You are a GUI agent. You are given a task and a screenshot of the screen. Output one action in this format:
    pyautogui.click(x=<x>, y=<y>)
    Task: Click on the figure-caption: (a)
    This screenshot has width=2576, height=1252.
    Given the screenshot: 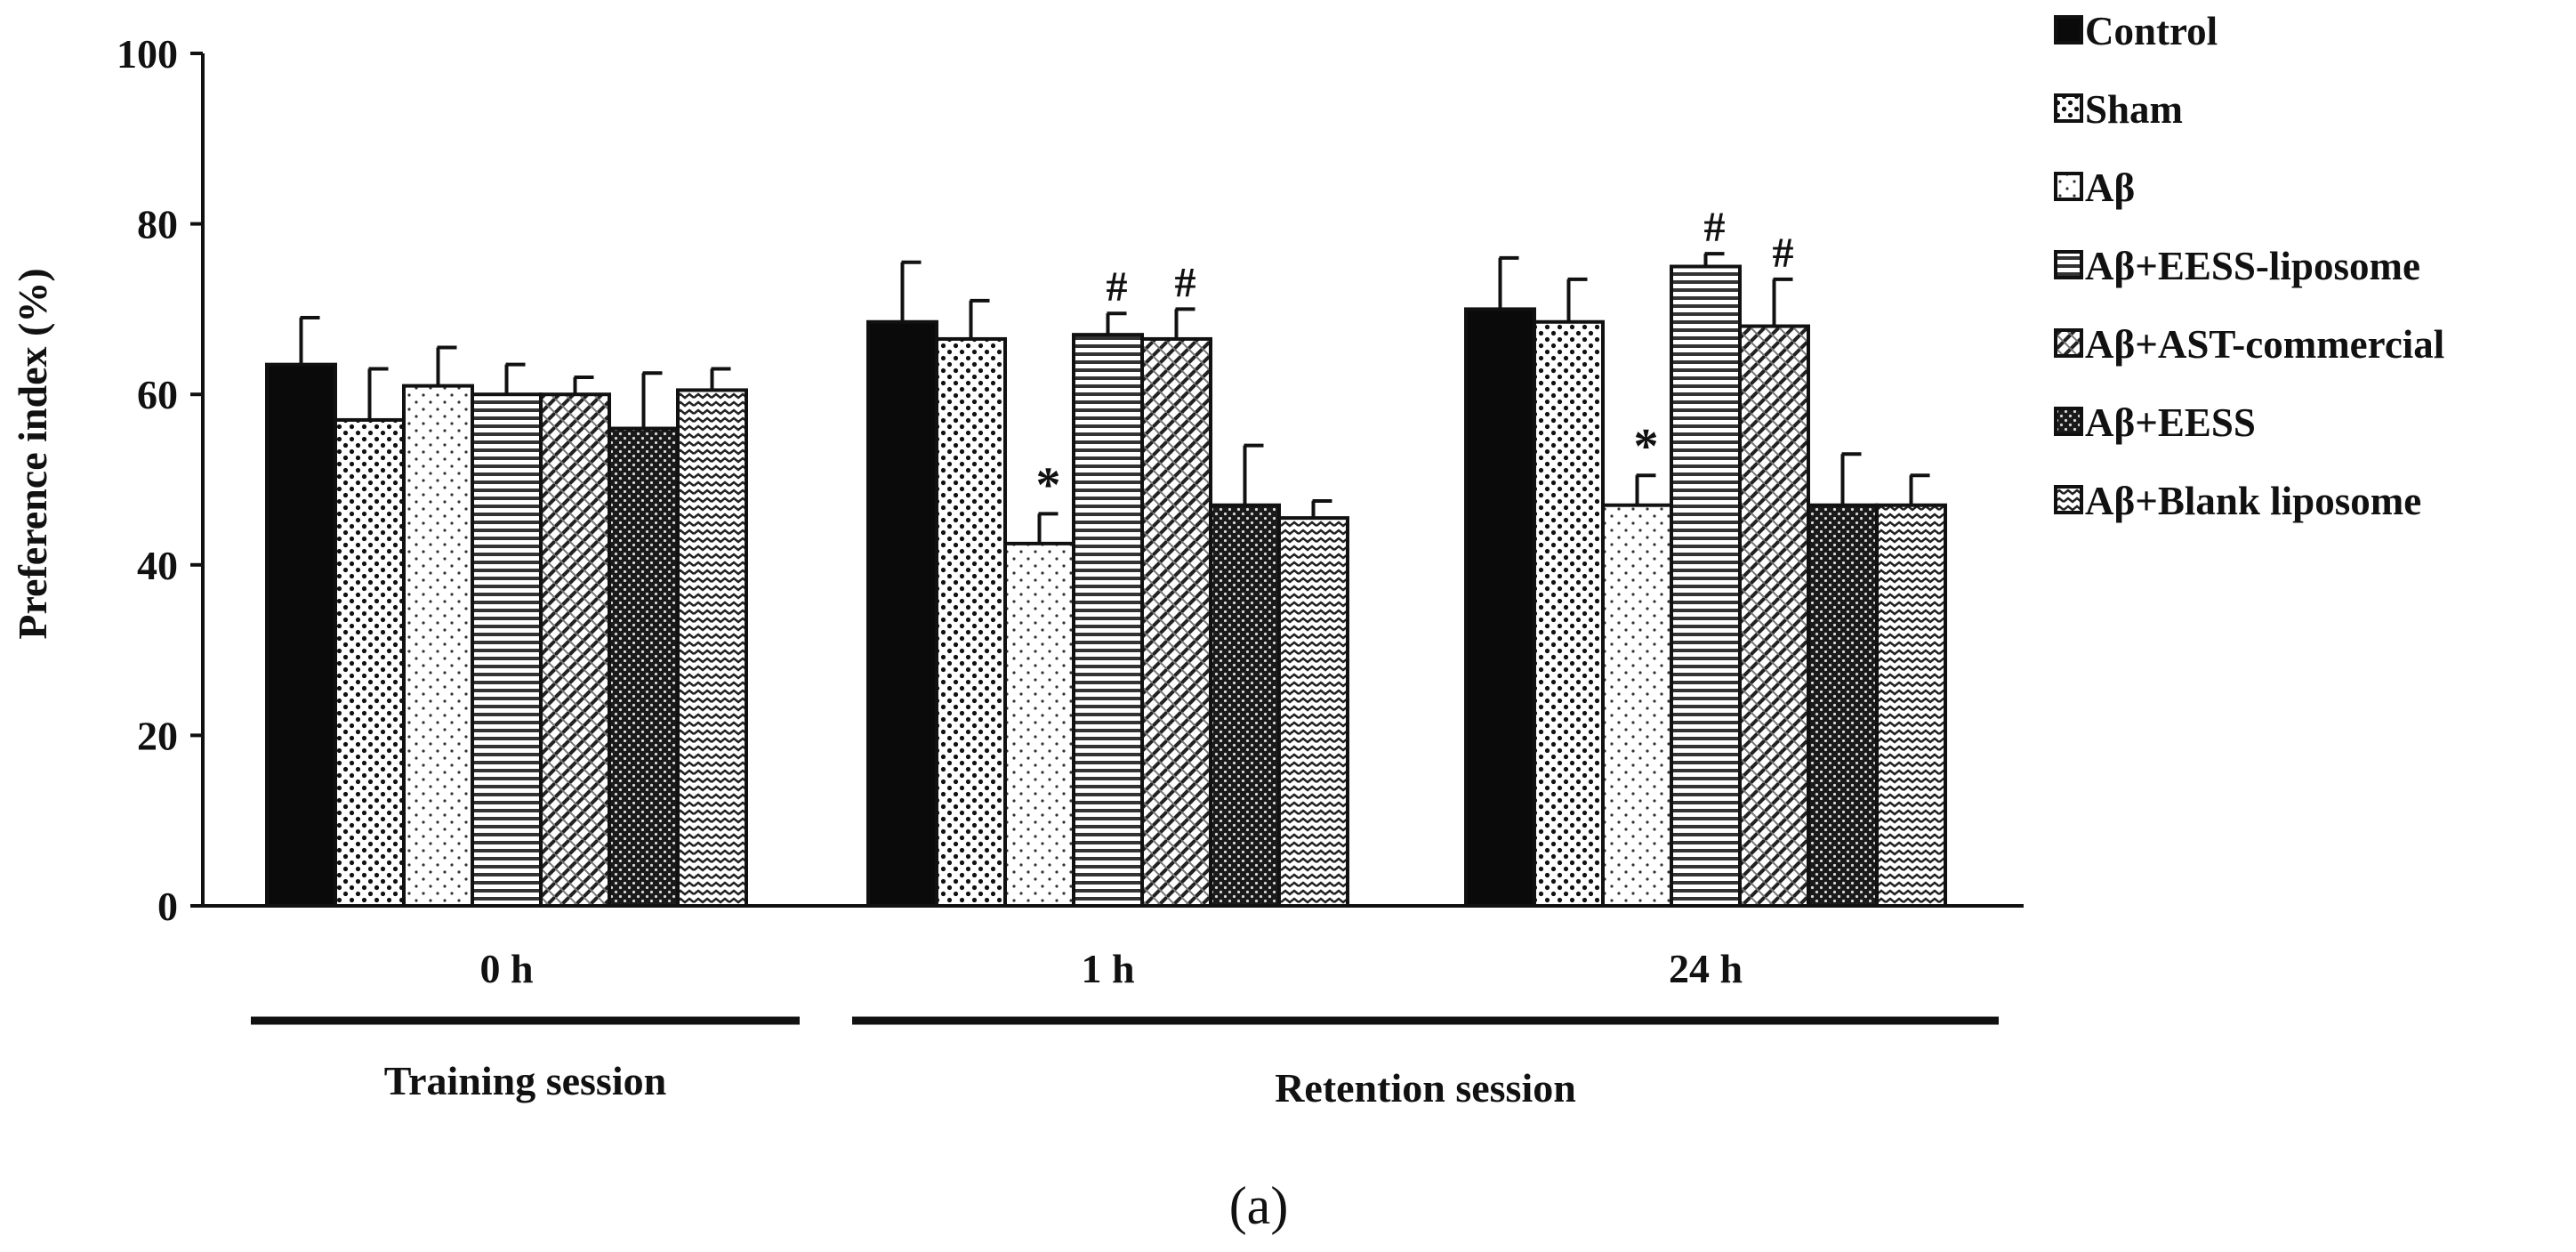 What is the action you would take?
    pyautogui.click(x=1259, y=1205)
    